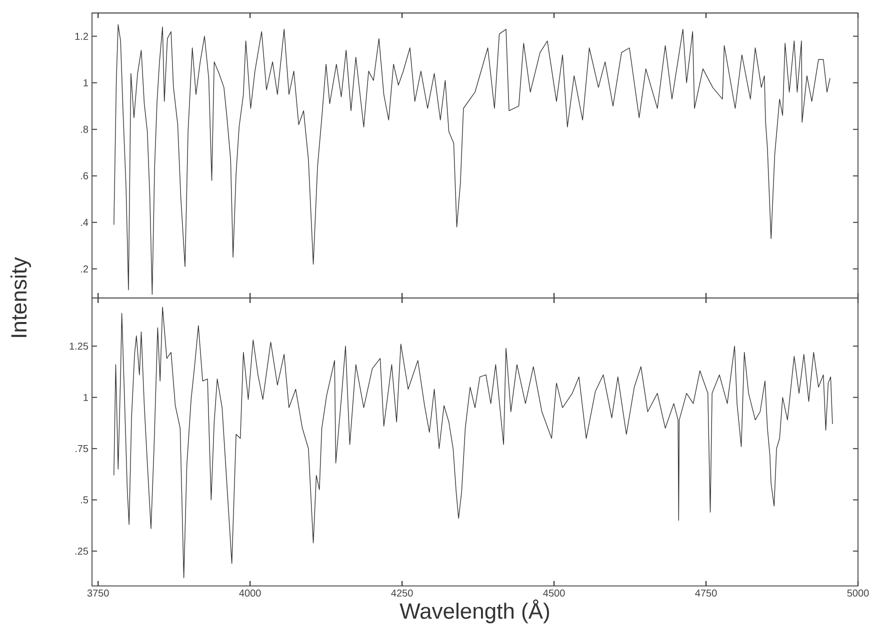 The image size is (878, 628). I want to click on x-tick-label: 4750, so click(706, 593).